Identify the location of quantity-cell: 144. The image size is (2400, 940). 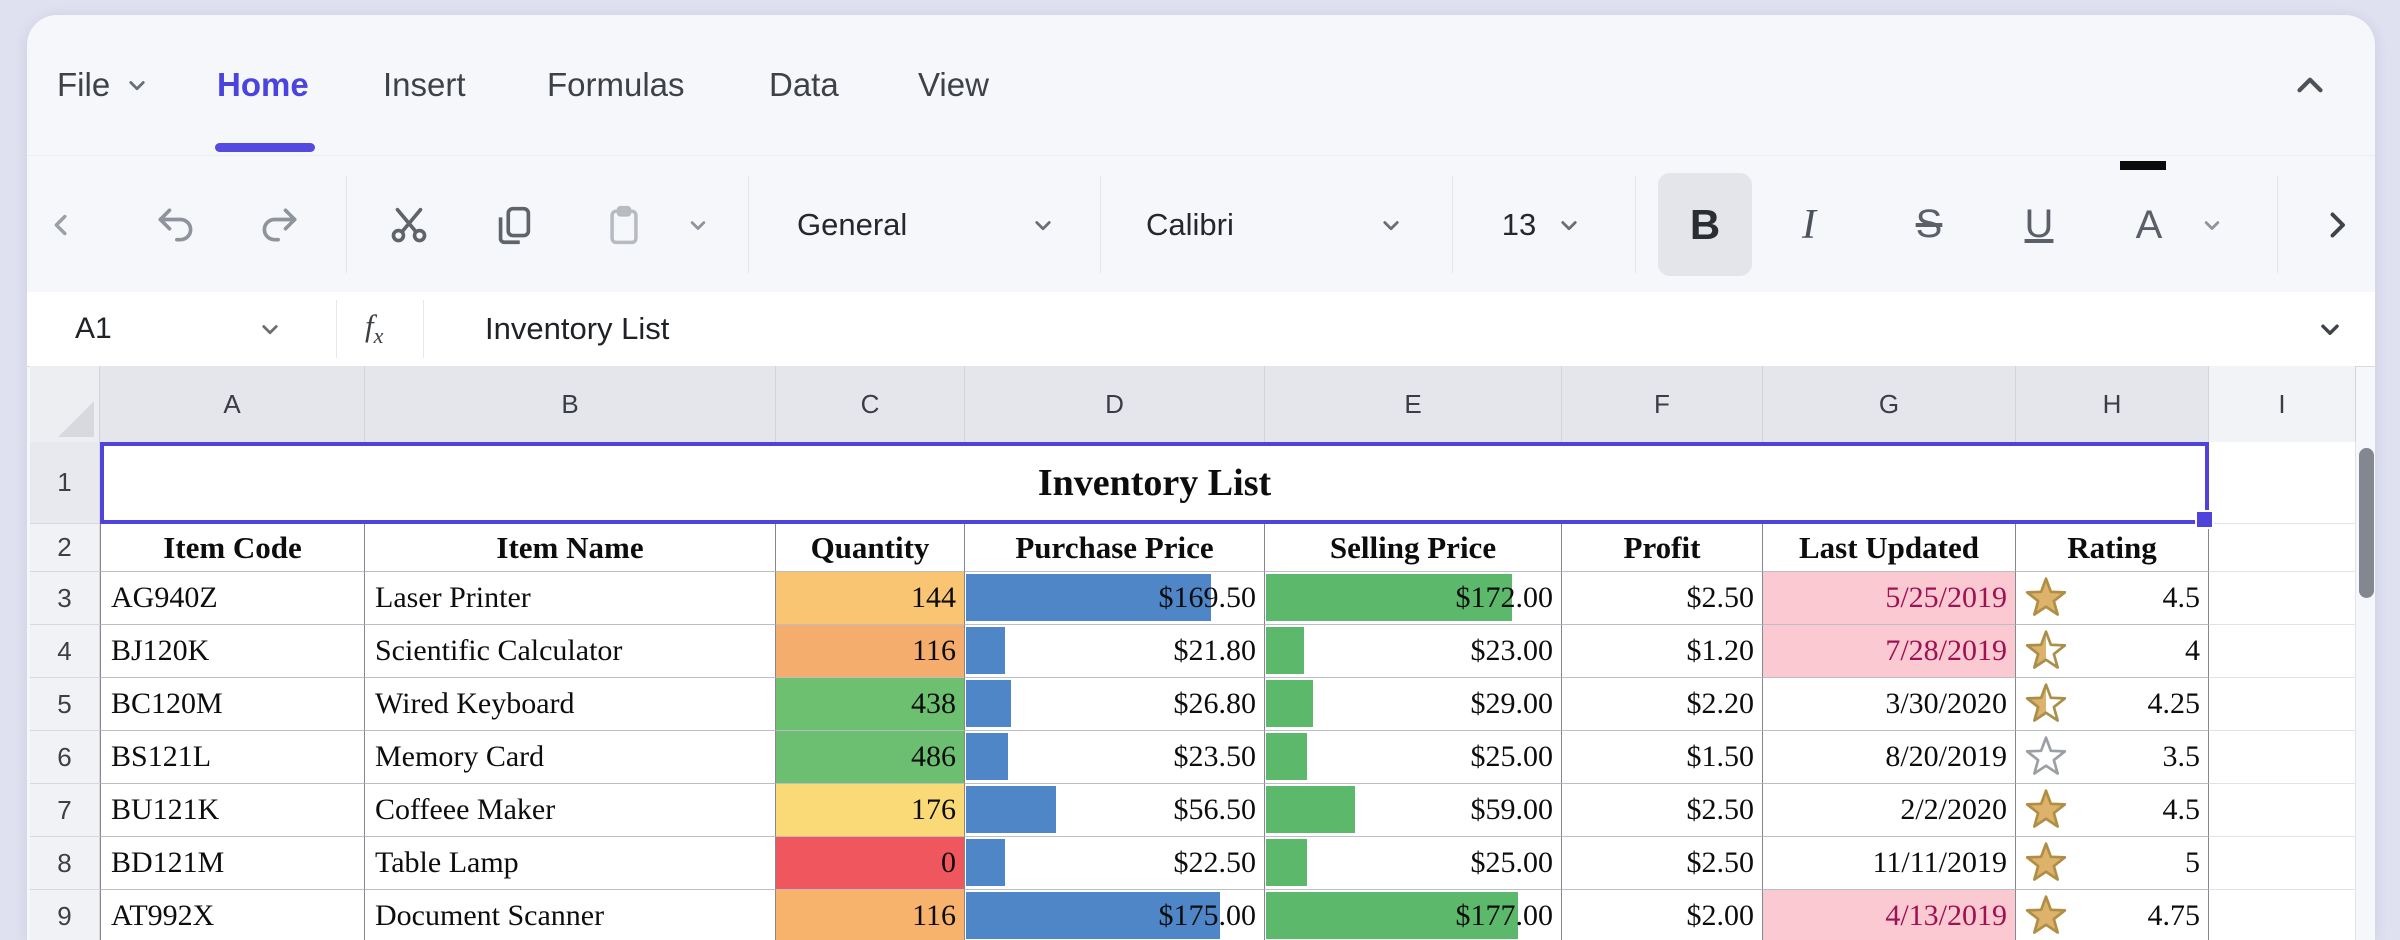
(870, 598).